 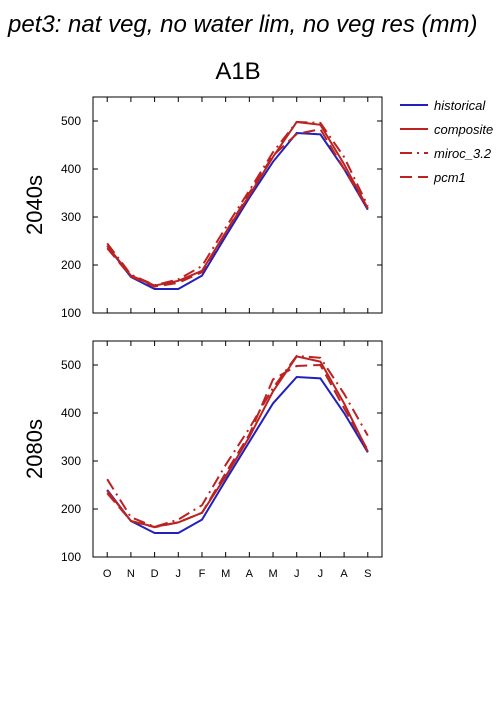 I want to click on legend-label: composite, so click(x=463, y=129).